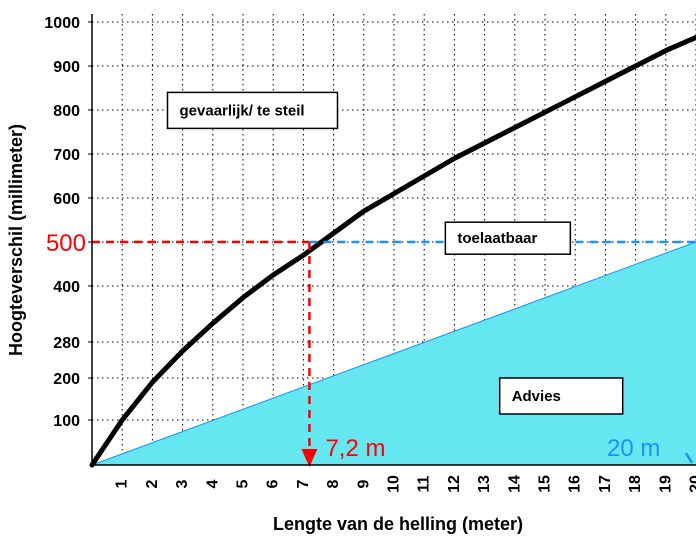  What do you see at coordinates (484, 484) in the screenshot?
I see `x-tick-label: 13` at bounding box center [484, 484].